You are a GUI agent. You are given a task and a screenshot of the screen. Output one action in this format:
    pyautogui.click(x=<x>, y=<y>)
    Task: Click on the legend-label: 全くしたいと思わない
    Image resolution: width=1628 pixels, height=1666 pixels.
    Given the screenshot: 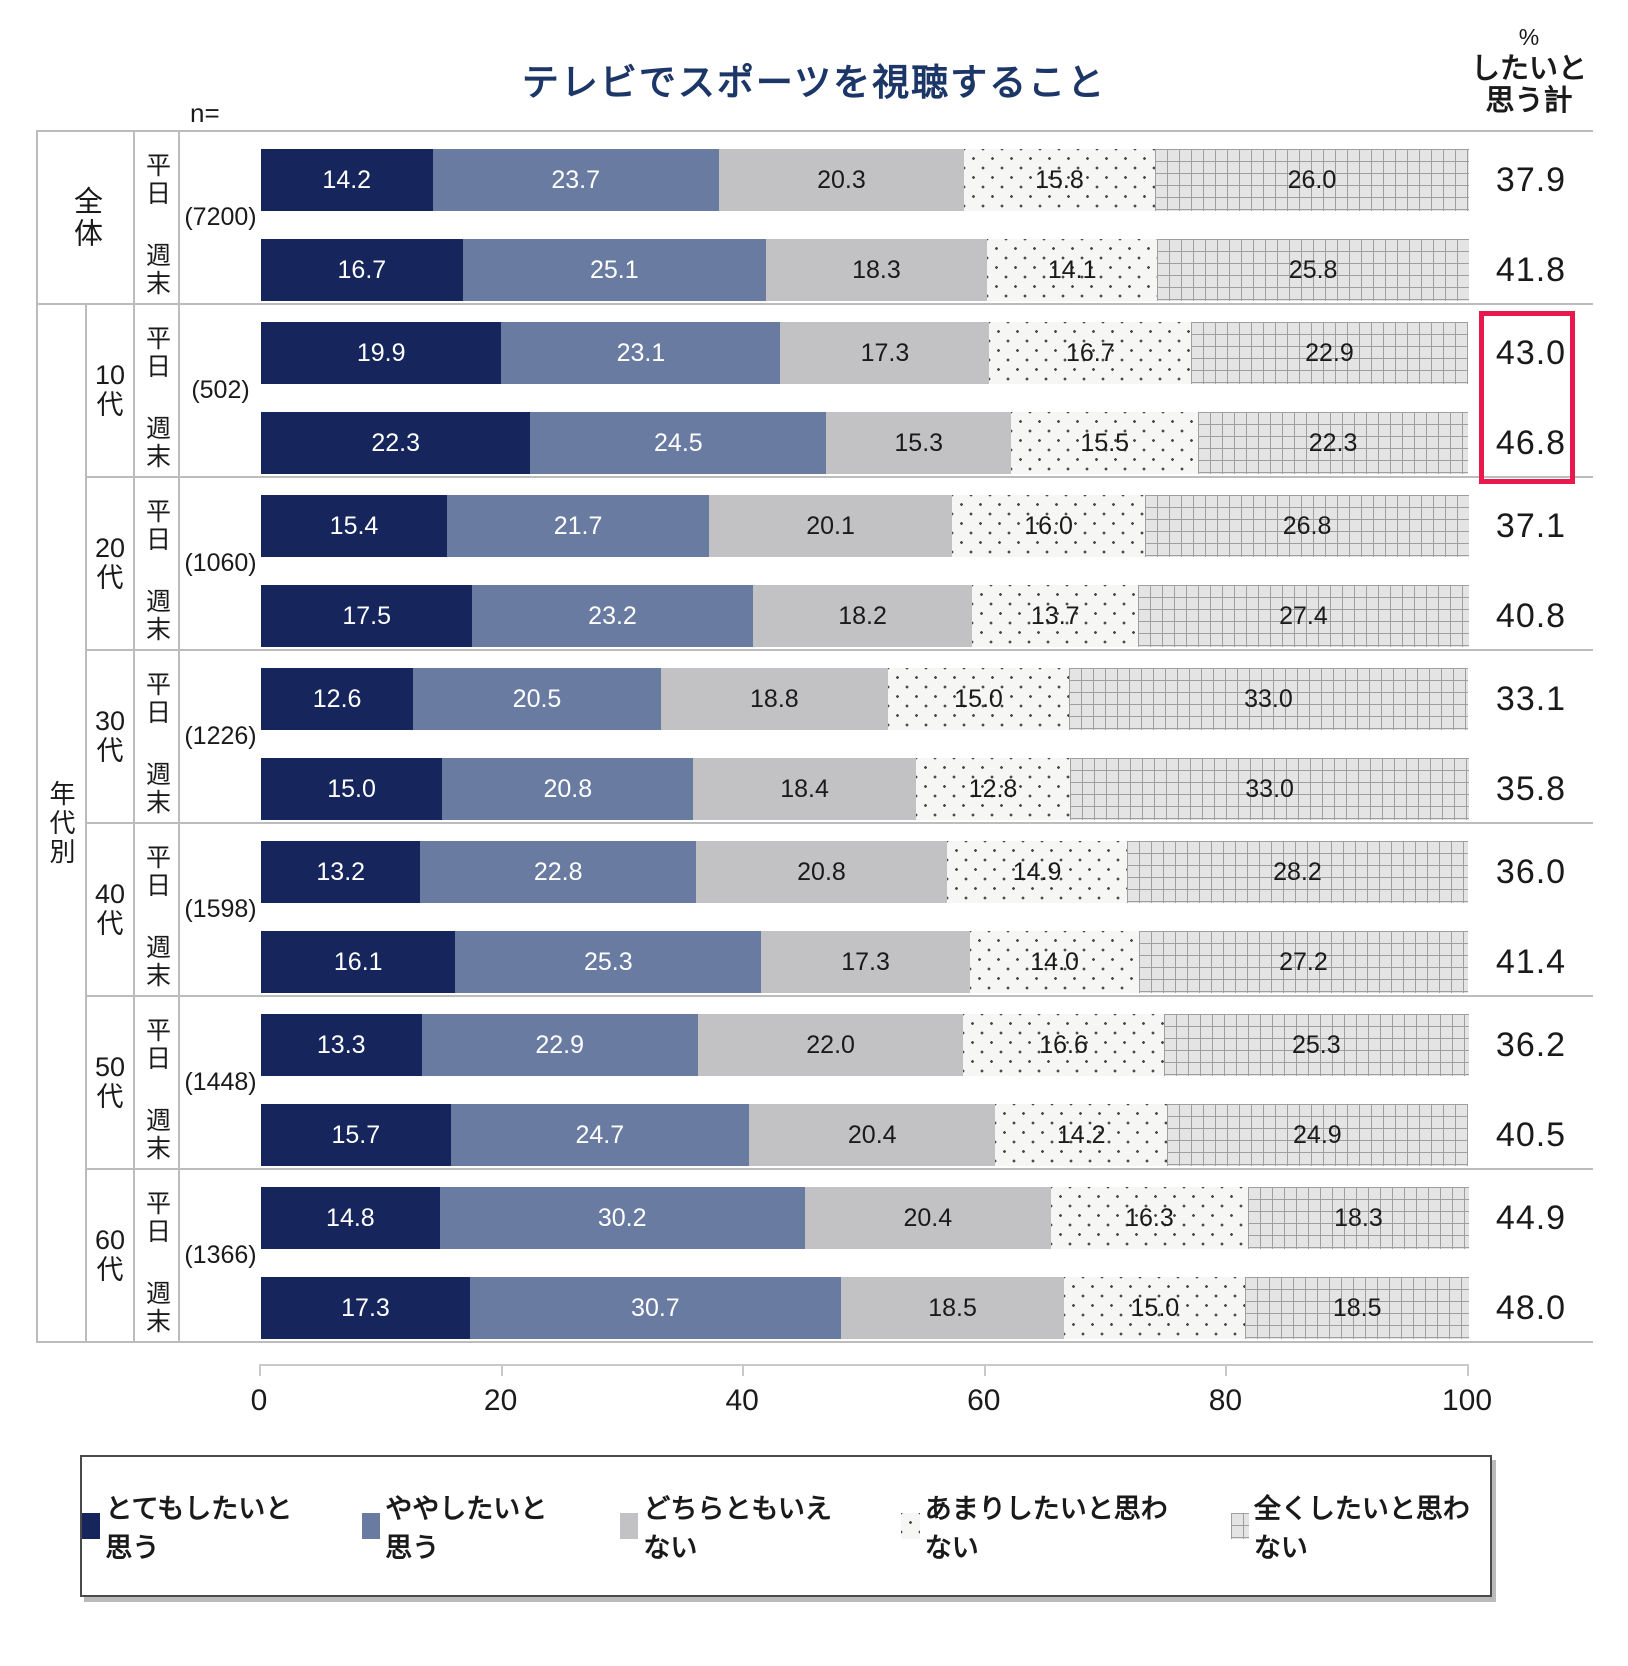 What is the action you would take?
    pyautogui.click(x=1361, y=1528)
    